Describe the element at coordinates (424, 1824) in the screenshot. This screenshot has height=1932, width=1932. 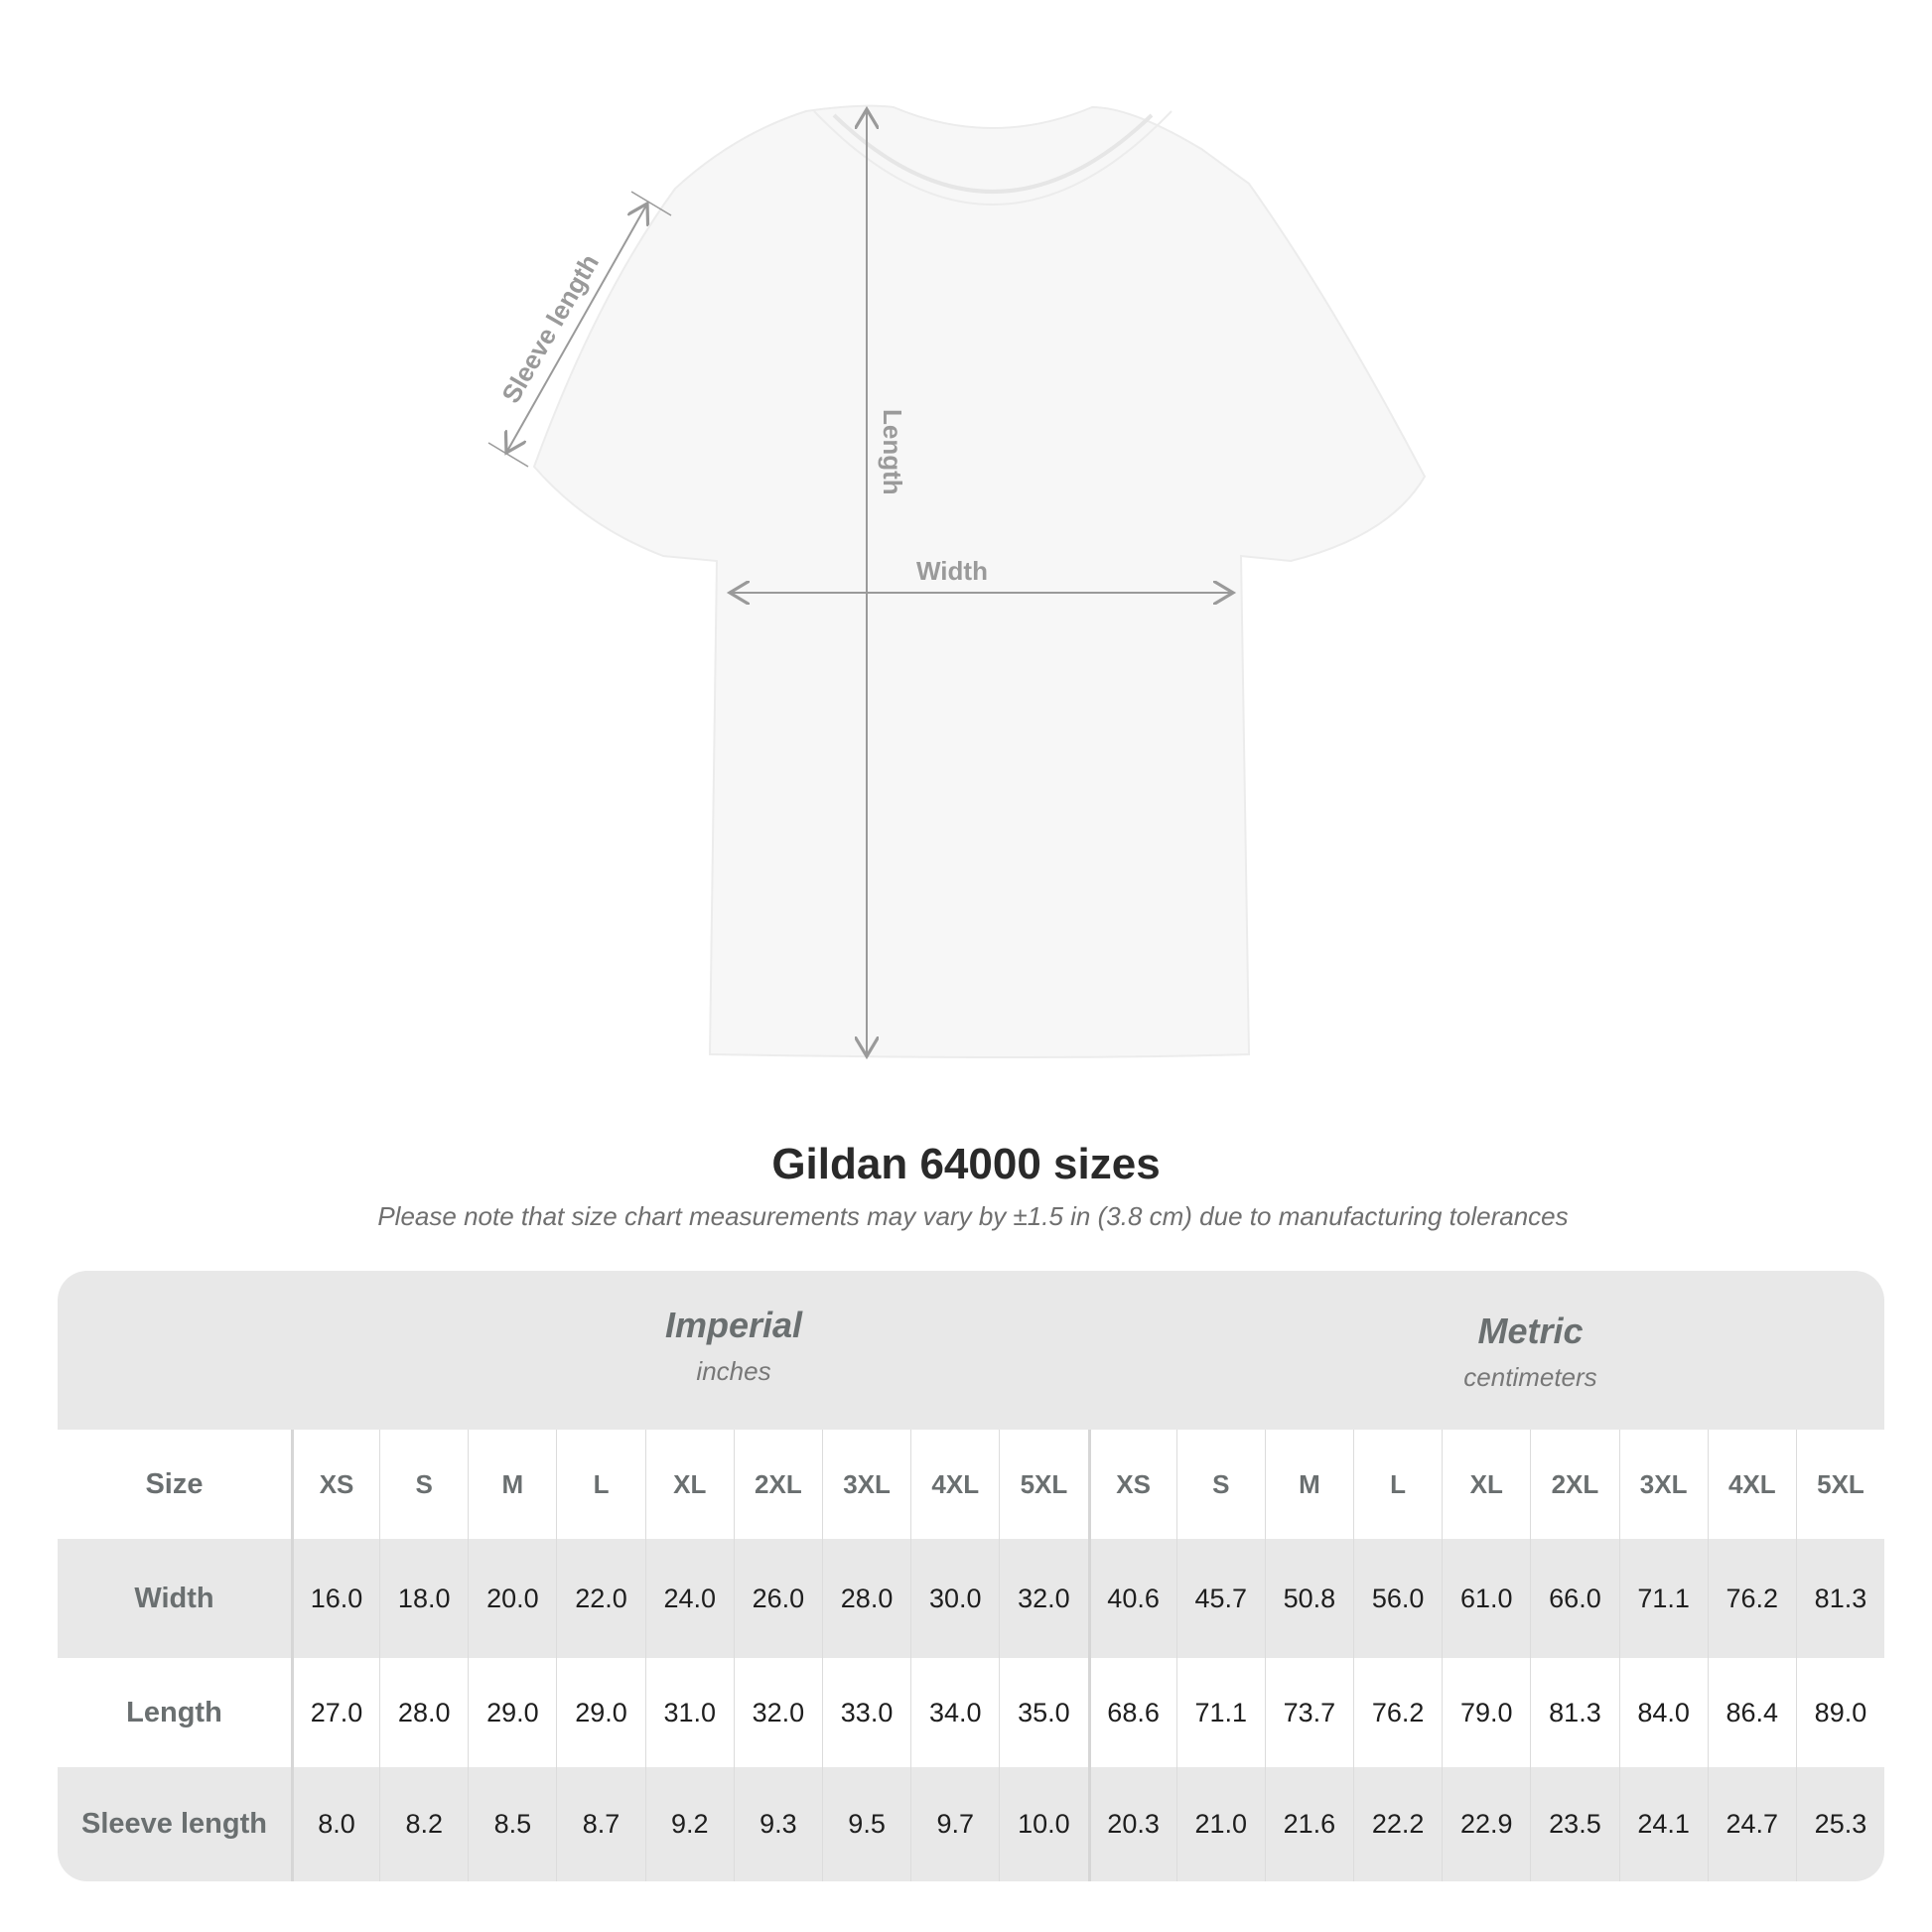
I see `value-cell-imperial: 8.2` at that location.